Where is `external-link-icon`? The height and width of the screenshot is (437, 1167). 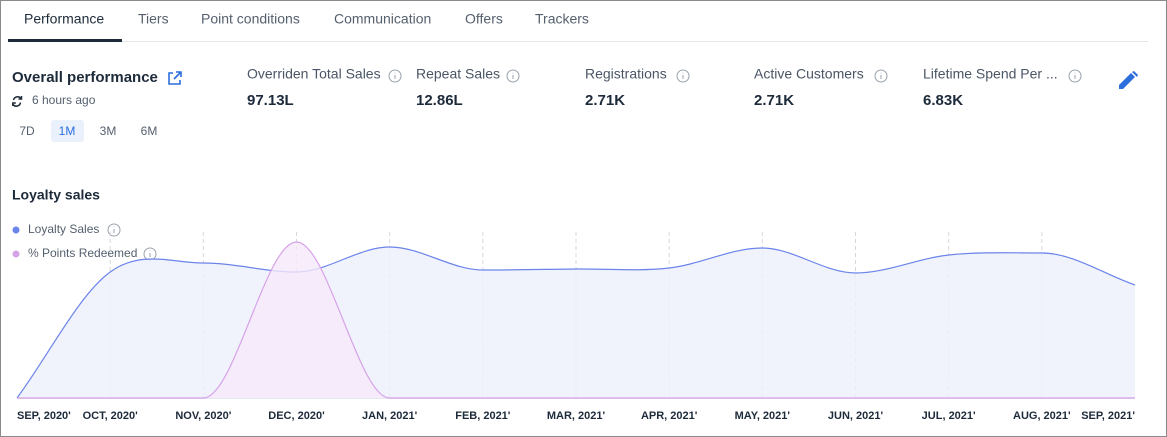 external-link-icon is located at coordinates (175, 78).